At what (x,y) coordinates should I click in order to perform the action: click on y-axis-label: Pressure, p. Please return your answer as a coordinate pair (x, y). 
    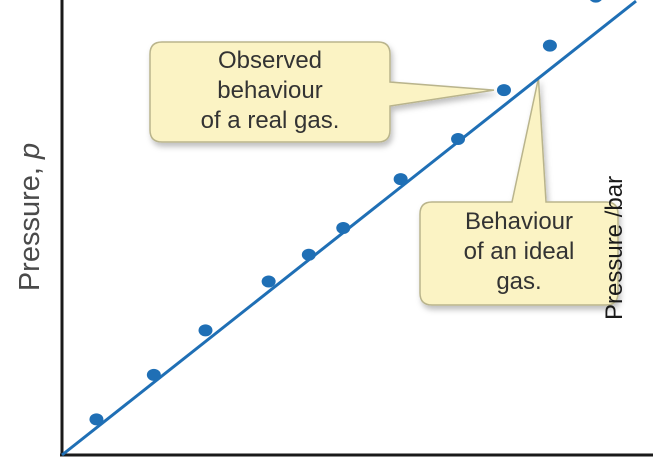
    Looking at the image, I should click on (30, 217).